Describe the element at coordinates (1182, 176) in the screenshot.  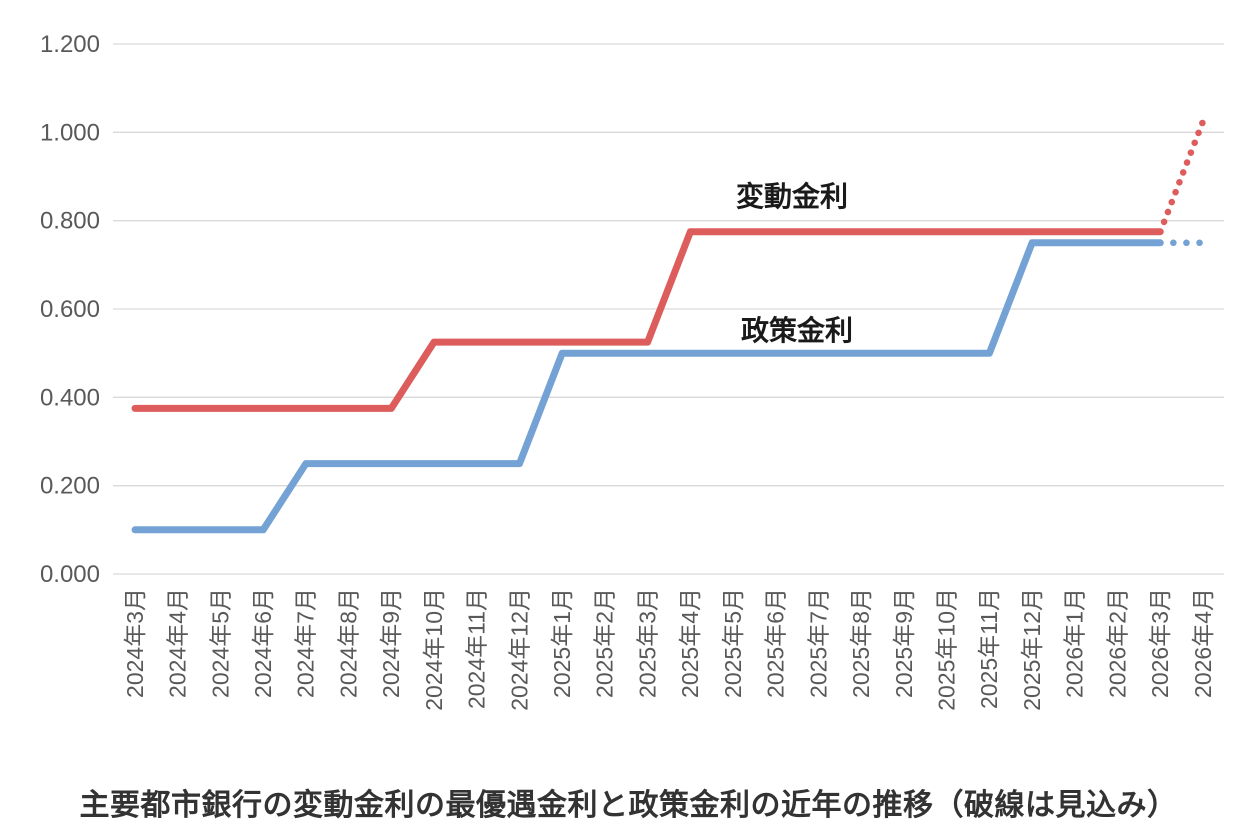
I see `variable-rate-forecast-dots` at that location.